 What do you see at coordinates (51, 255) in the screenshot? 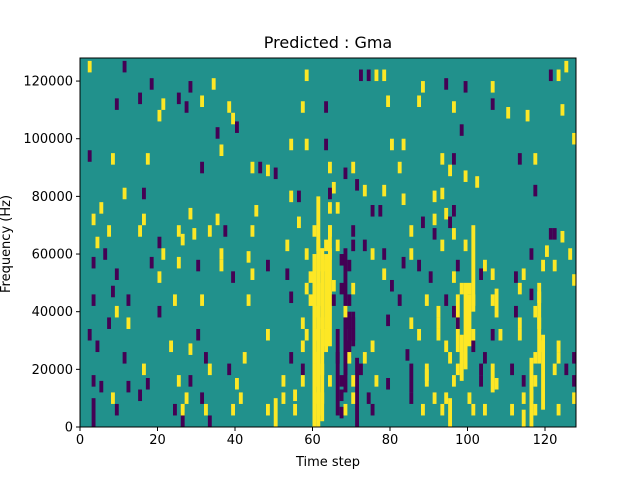
I see `y-axis: 0 20000 40000 60000 80000 100000 120000` at bounding box center [51, 255].